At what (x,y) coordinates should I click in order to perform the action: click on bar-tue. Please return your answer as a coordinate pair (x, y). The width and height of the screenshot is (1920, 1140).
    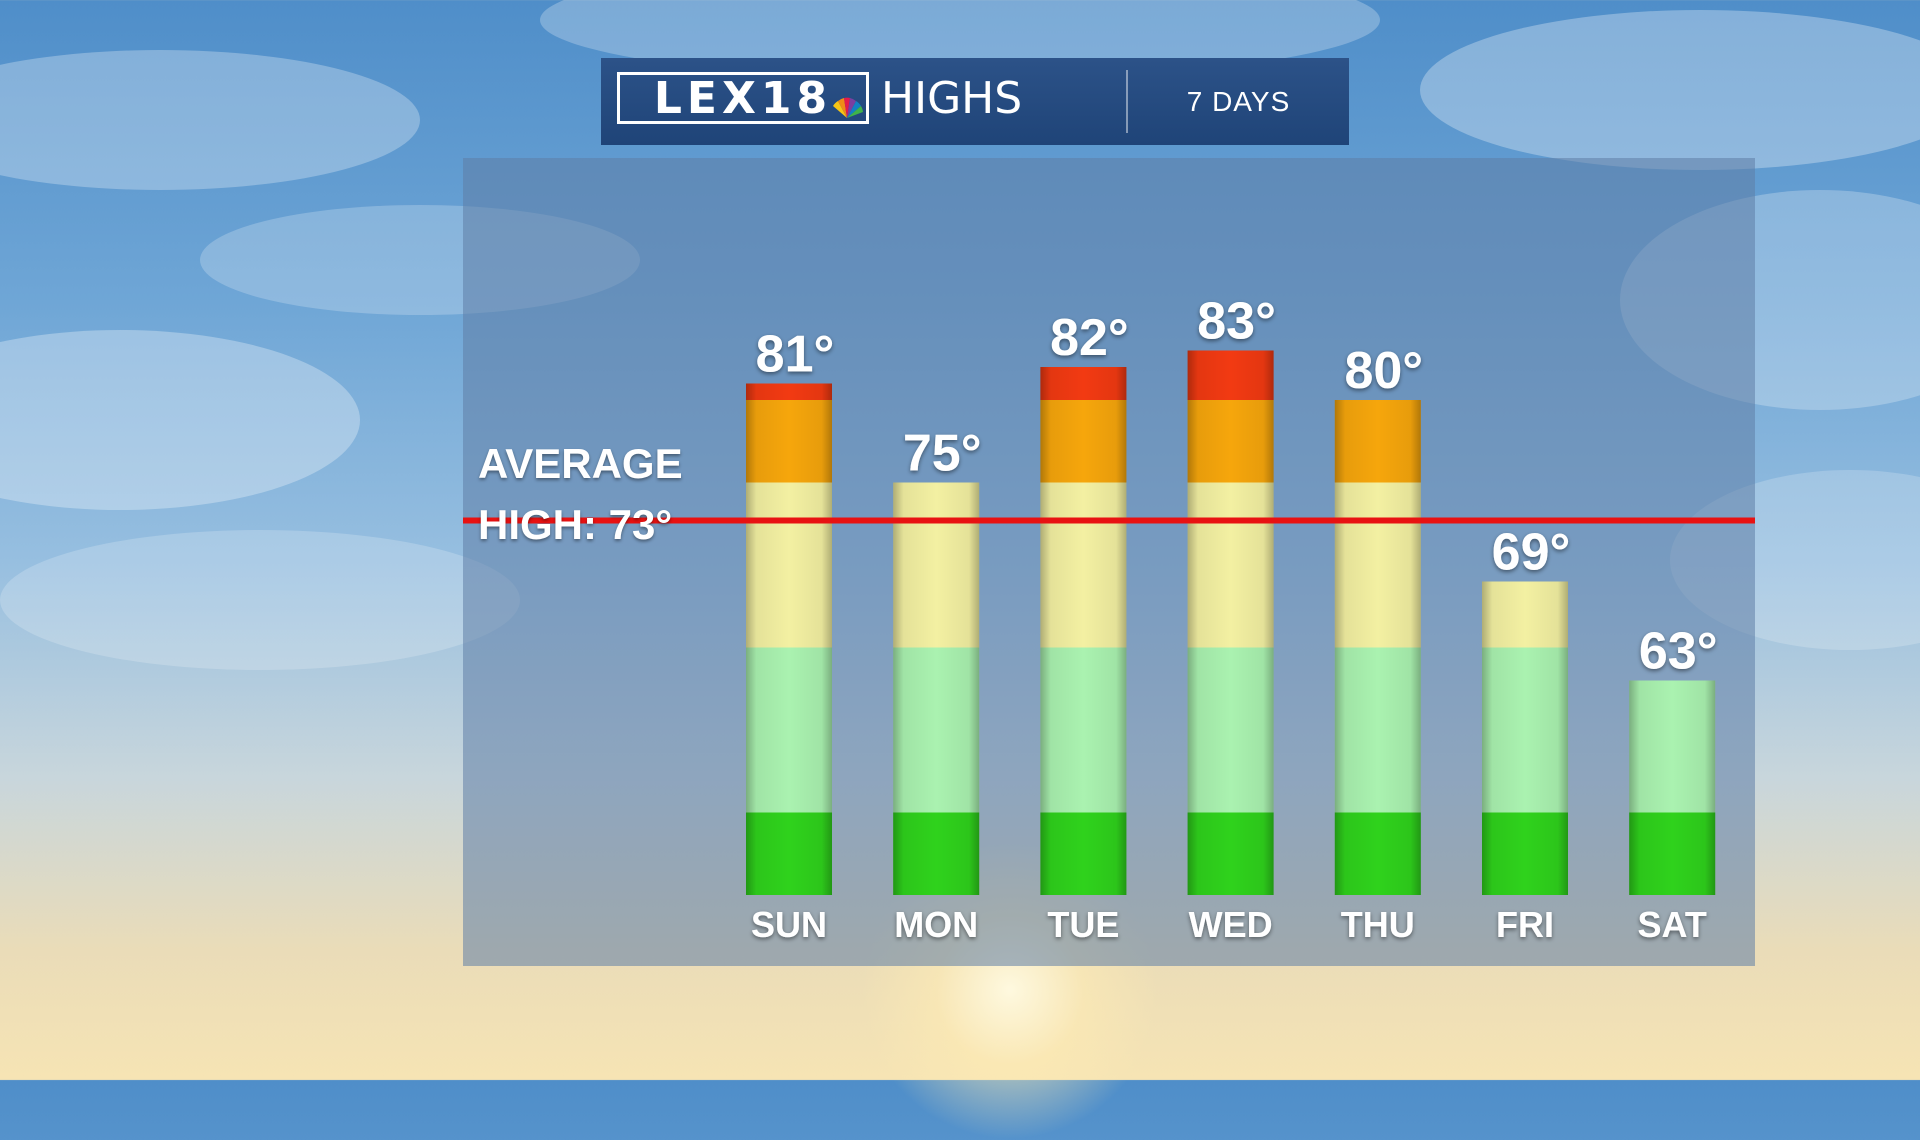
    Looking at the image, I should click on (1083, 631).